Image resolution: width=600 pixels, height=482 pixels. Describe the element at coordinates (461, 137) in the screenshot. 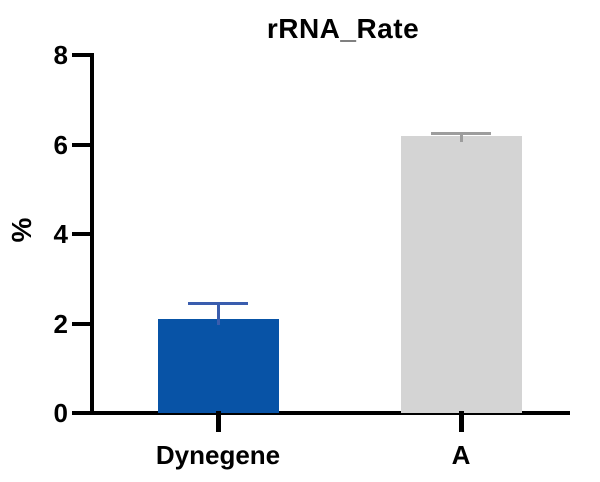

I see `error-bar-stem-a` at that location.